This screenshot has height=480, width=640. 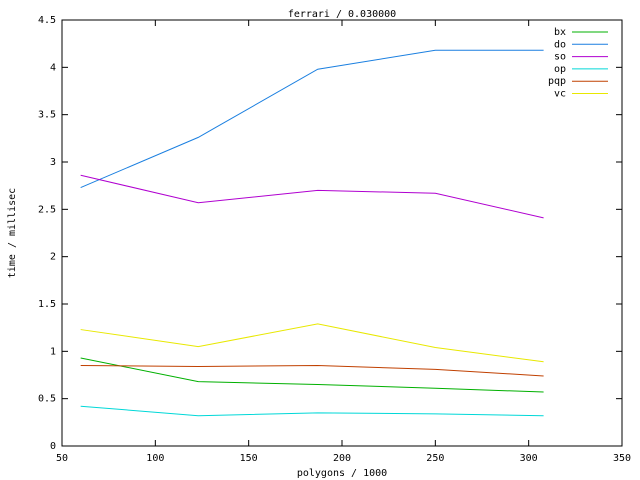 What do you see at coordinates (560, 44) in the screenshot?
I see `legend-label: do` at bounding box center [560, 44].